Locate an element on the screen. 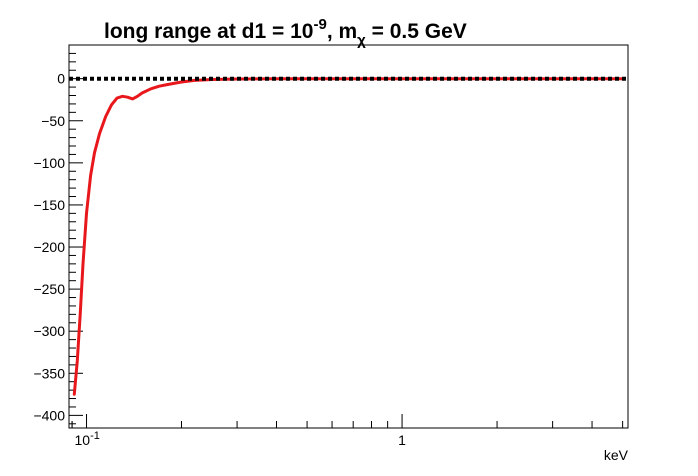 The image size is (698, 476). chart-title-subscript: χ is located at coordinates (361, 40).